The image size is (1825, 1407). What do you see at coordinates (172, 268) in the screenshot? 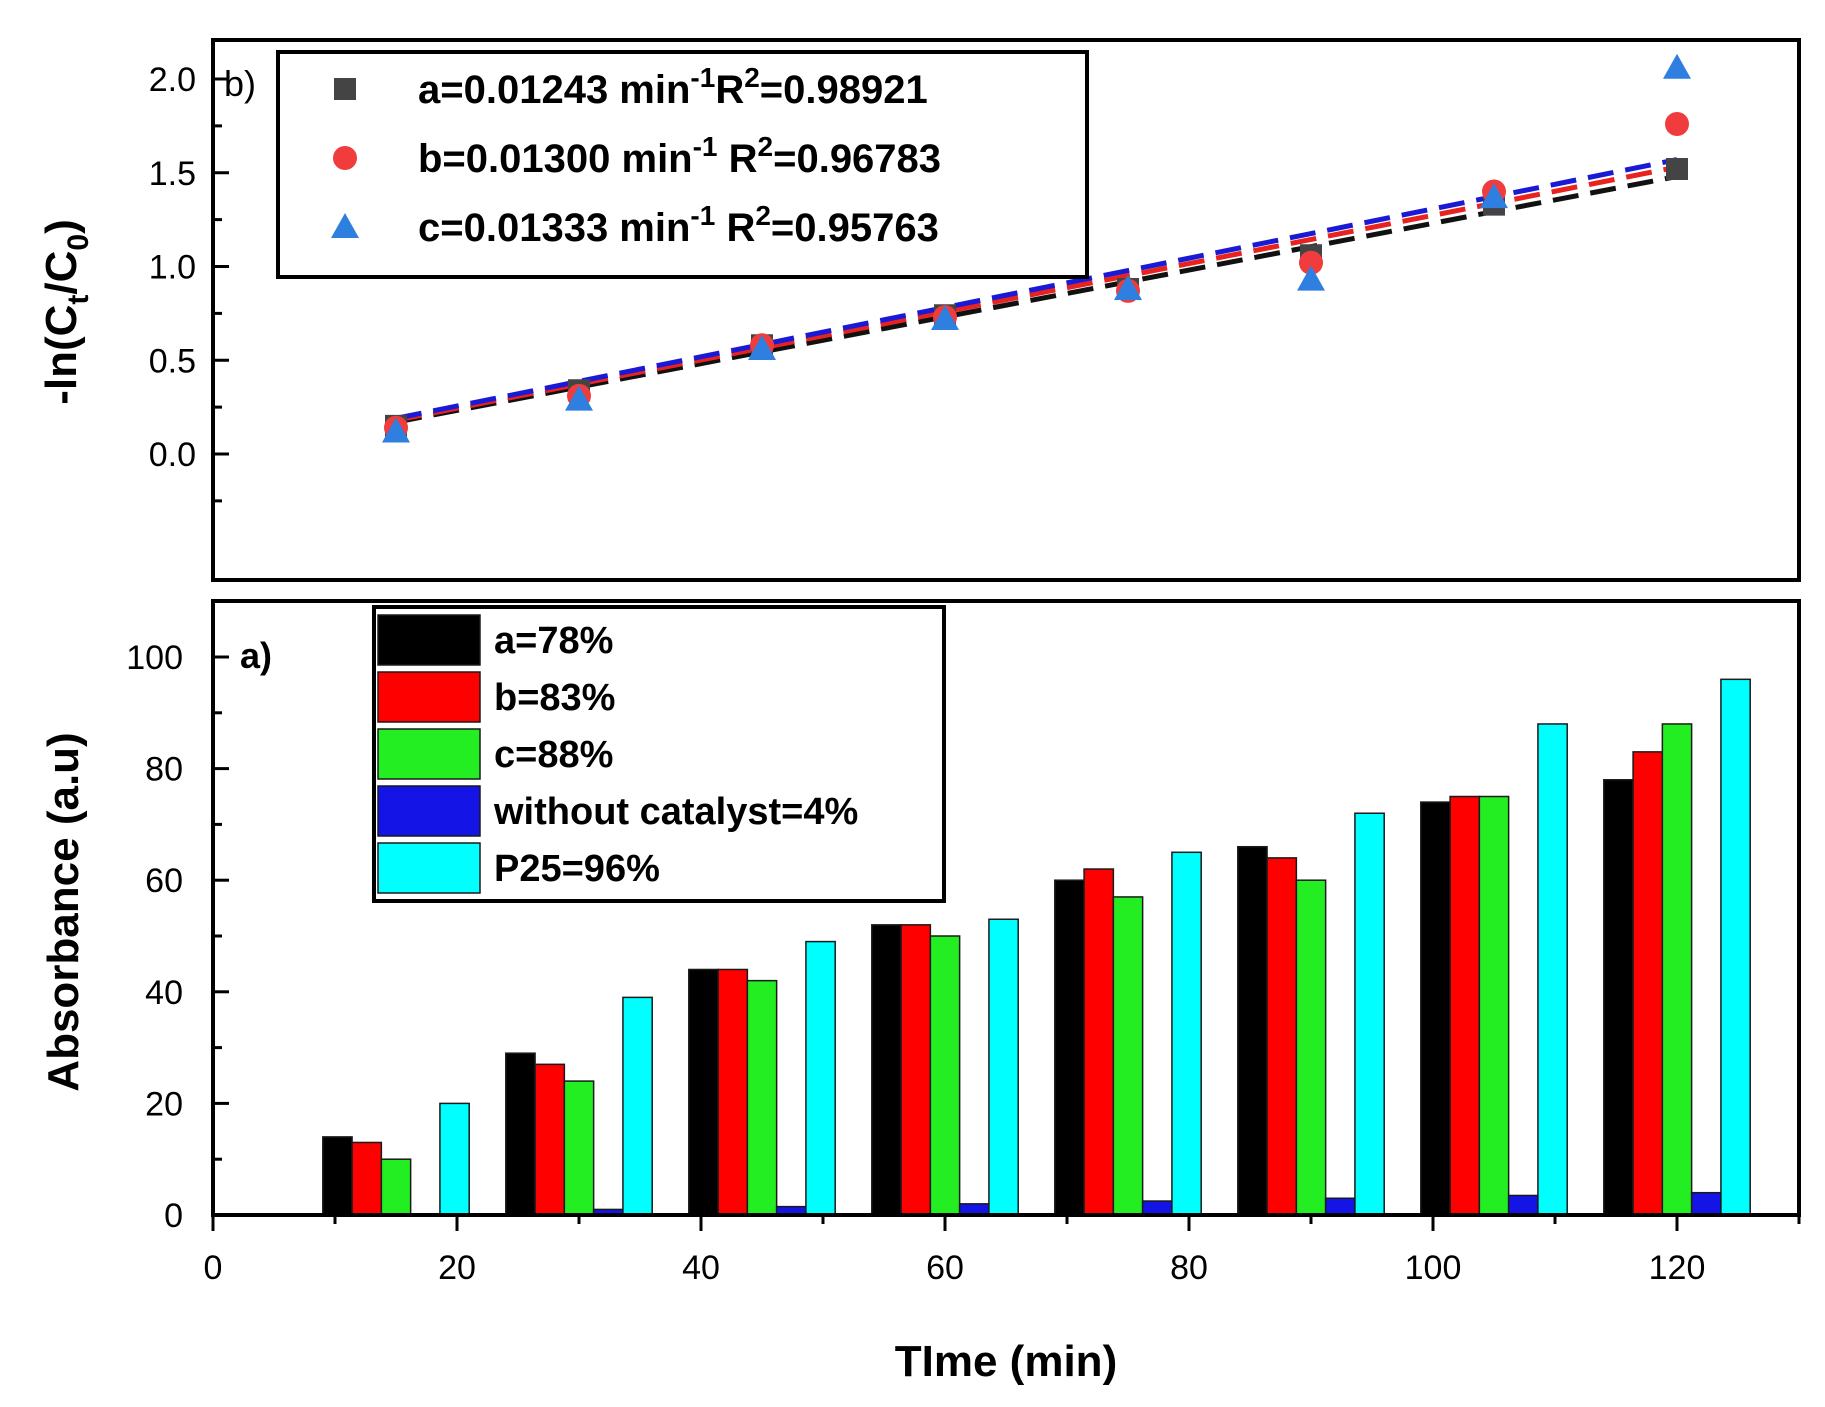
I see `panel-b-y-tick-label: 1.0` at bounding box center [172, 268].